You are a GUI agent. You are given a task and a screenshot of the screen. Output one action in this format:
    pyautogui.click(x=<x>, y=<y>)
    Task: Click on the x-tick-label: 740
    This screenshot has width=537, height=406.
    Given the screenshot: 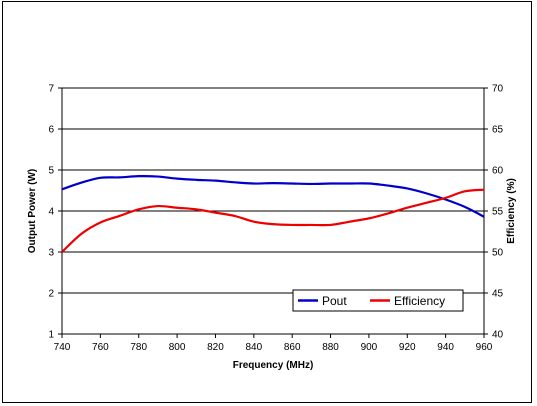 What is the action you would take?
    pyautogui.click(x=62, y=347)
    